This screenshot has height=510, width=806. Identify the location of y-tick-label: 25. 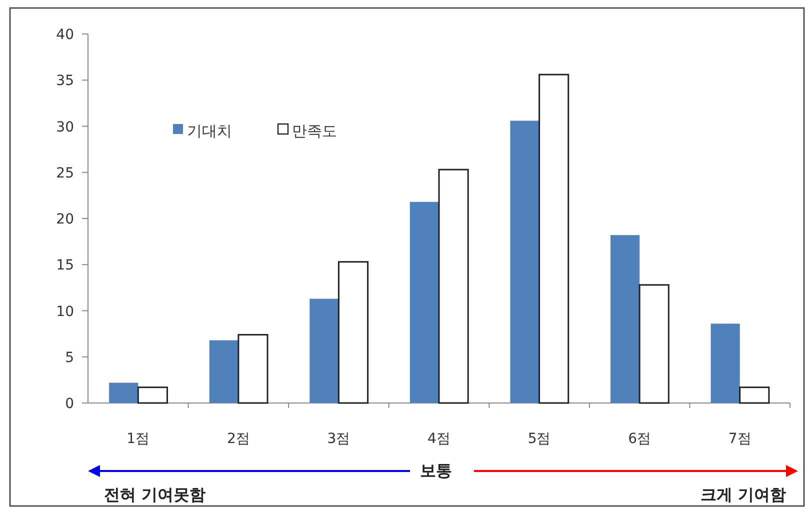
(65, 173).